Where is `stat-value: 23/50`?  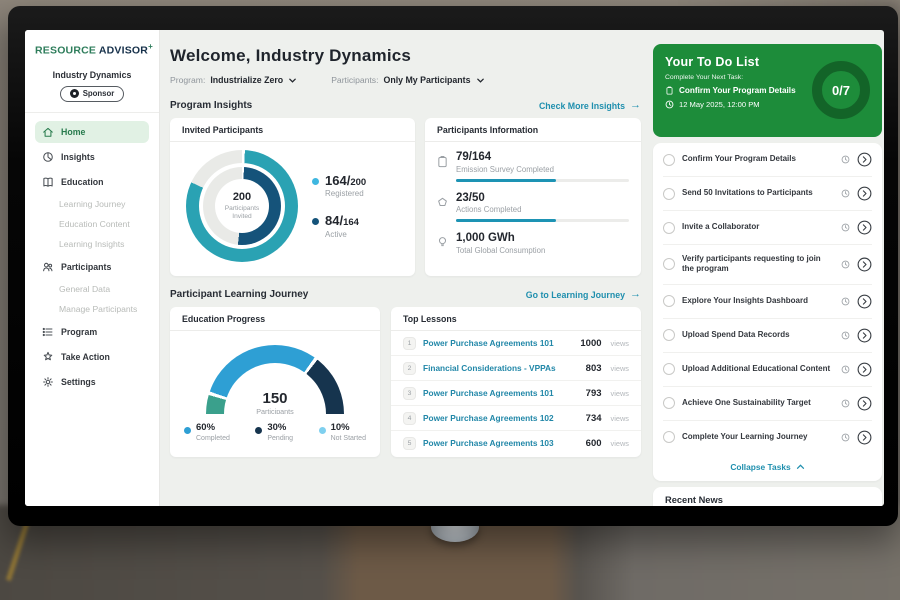 stat-value: 23/50 is located at coordinates (470, 197).